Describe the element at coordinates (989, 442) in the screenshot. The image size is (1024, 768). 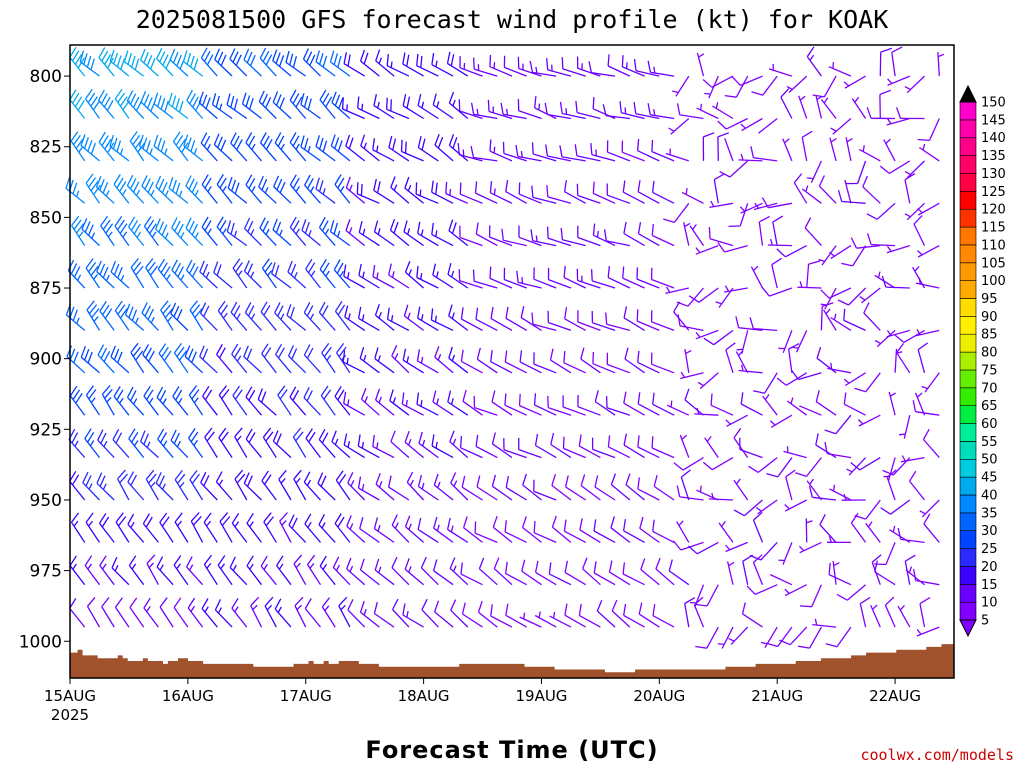
I see `colorbar-label: 55` at that location.